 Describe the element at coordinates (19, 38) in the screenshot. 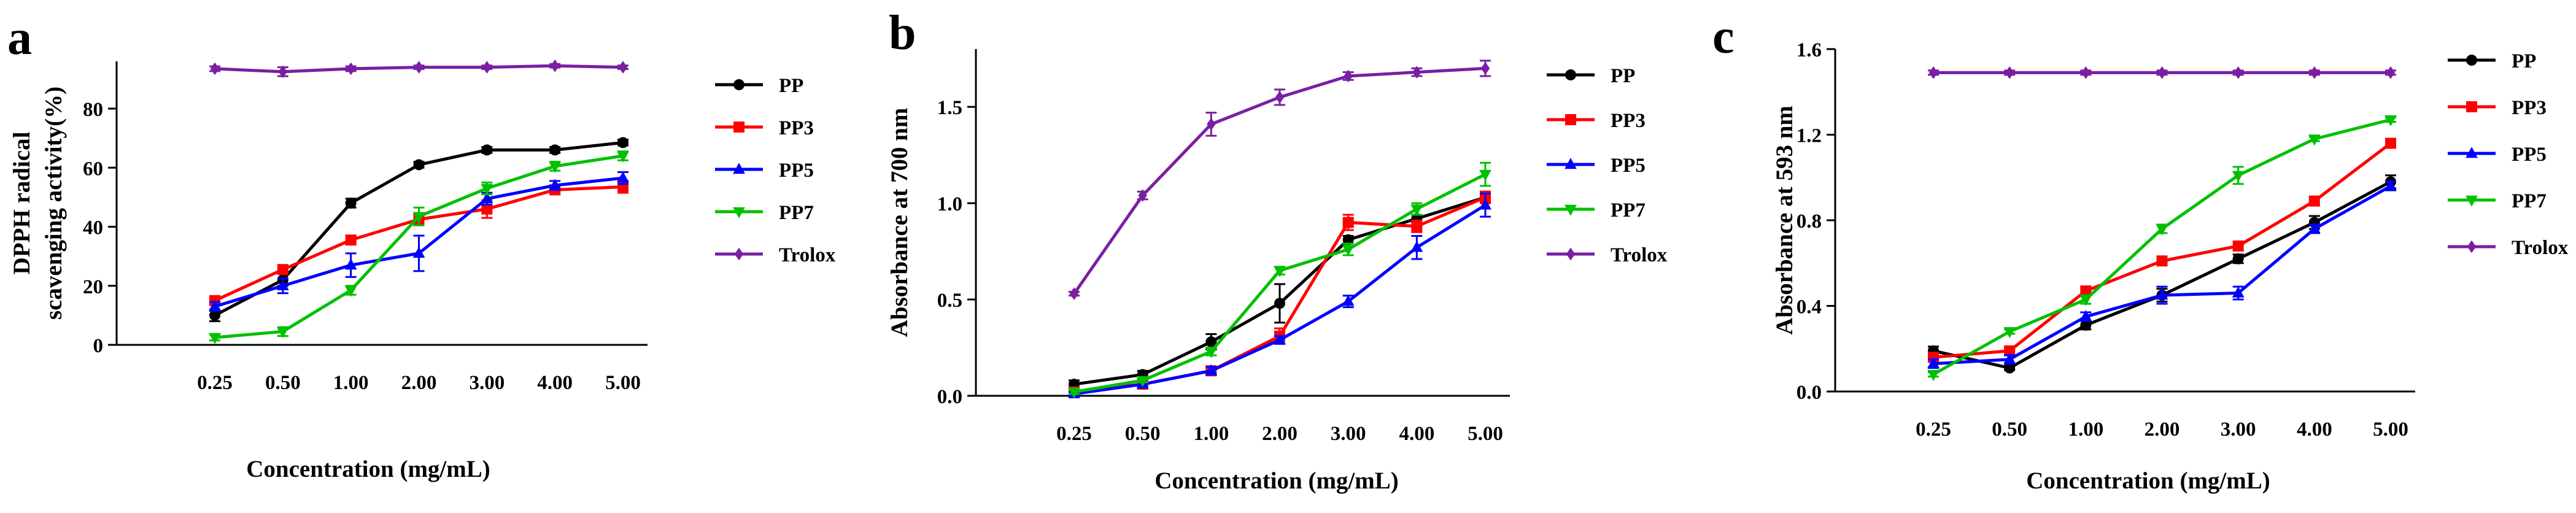

I see `panel-letter: a` at that location.